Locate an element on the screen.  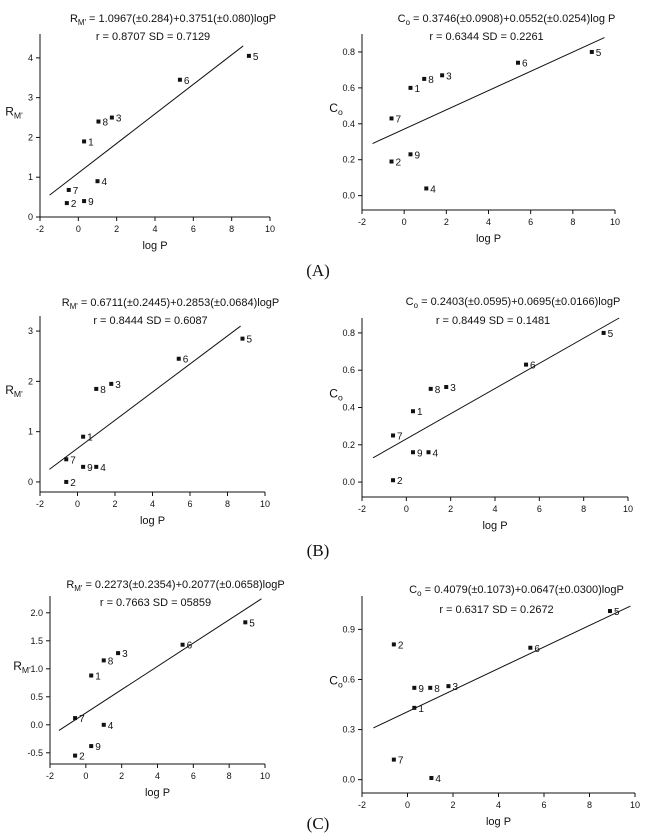
y-tick-label: 0.2 is located at coordinates (348, 445).